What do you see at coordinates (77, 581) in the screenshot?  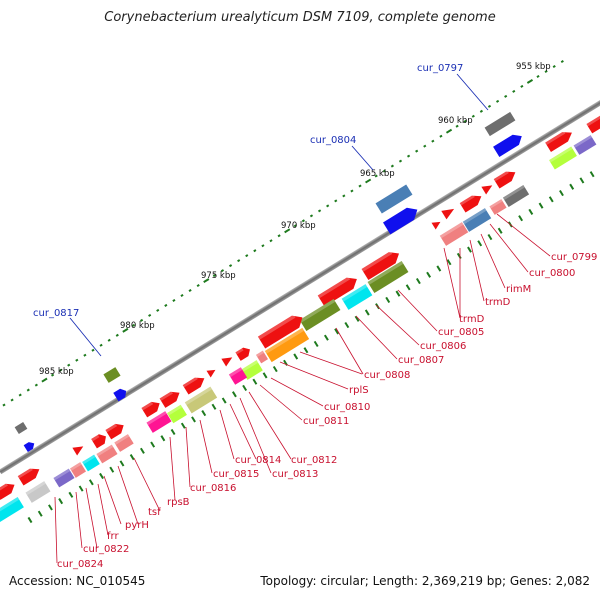 I see `accession-label: Accession: NC_010545` at bounding box center [77, 581].